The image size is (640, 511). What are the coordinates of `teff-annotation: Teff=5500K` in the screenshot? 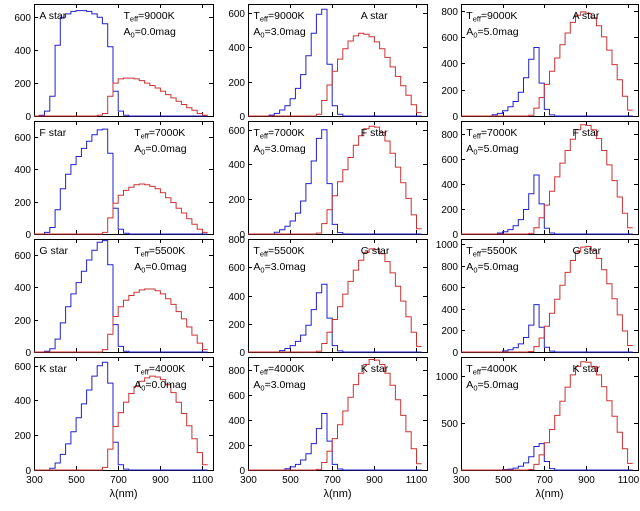 It's located at (278, 252).